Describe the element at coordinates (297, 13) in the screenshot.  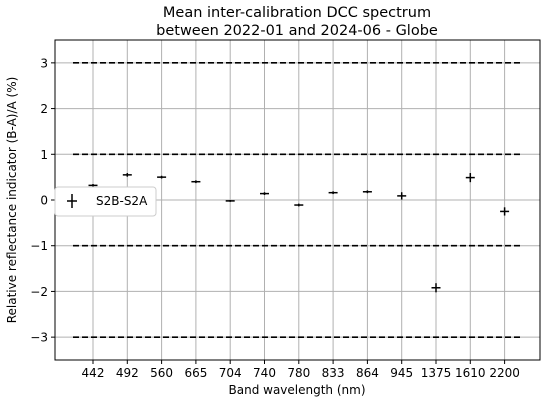
I see `chart-title-line-1: Mean inter-calibration DCC spectrum` at that location.